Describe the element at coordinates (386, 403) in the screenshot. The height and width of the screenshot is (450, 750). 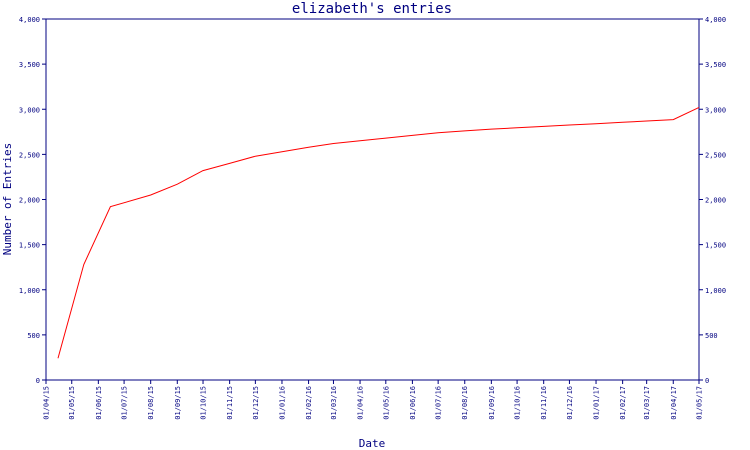
I see `x-tick-label: 01/05/16` at that location.